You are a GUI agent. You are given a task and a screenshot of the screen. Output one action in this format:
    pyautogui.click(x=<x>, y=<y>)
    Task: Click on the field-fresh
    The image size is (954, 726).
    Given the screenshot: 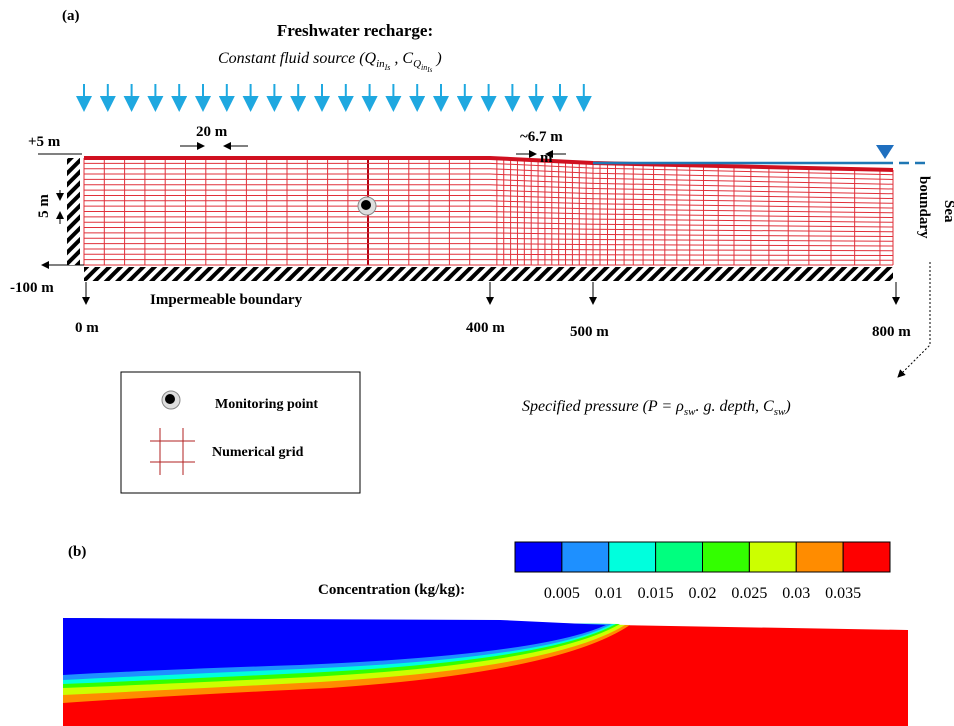 What is the action you would take?
    pyautogui.click(x=334, y=646)
    